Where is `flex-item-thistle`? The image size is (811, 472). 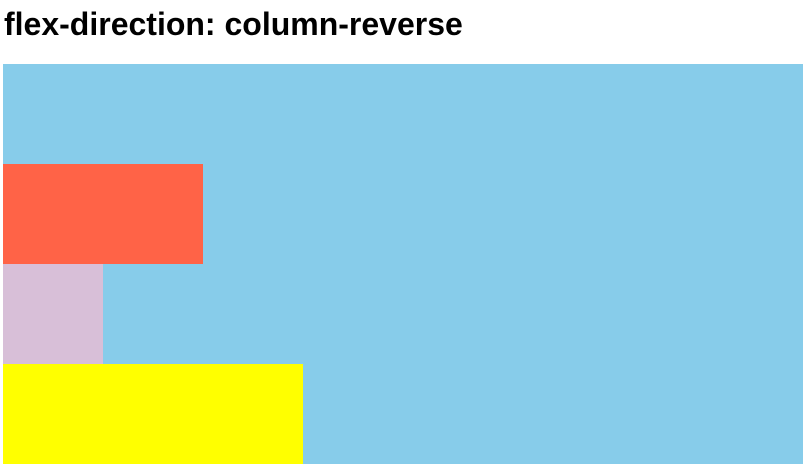 flex-item-thistle is located at coordinates (53, 314).